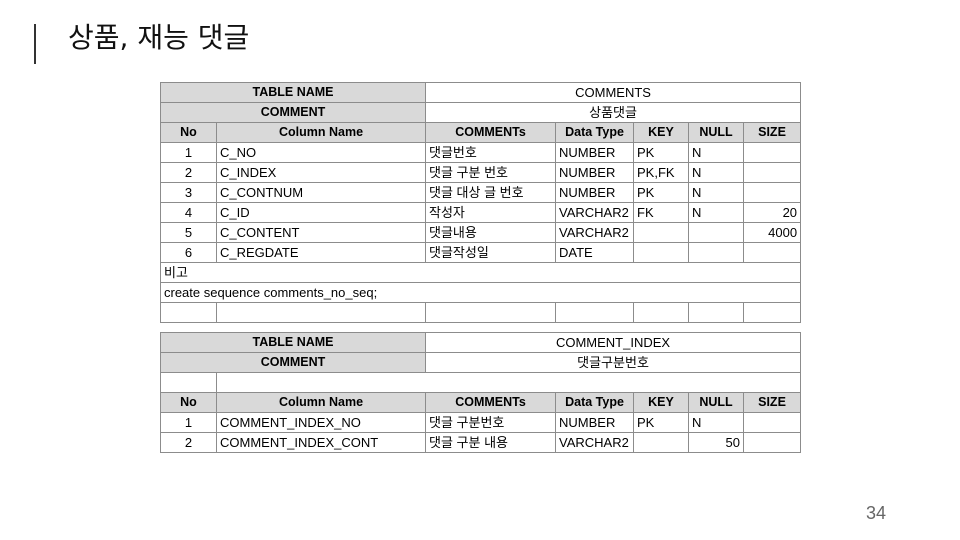 The width and height of the screenshot is (960, 540). I want to click on cell-comment: 댓글작성일, so click(491, 252).